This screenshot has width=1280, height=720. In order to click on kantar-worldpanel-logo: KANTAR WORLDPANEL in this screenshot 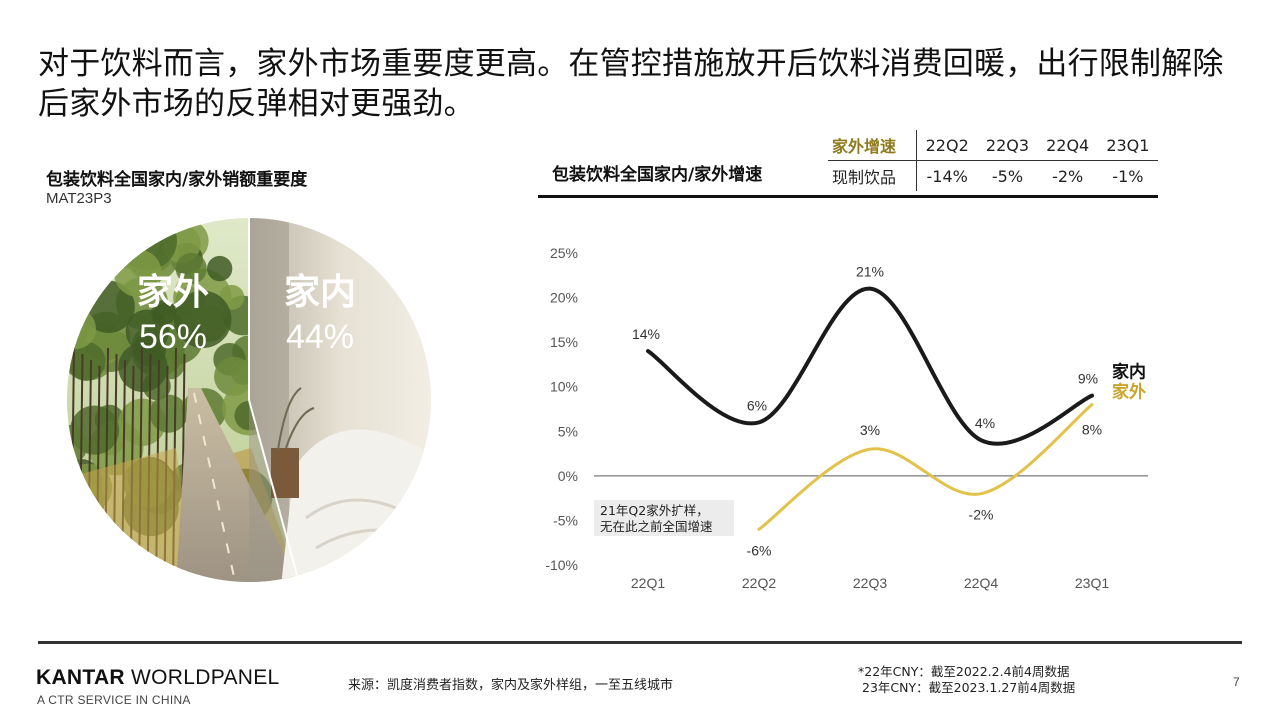, I will do `click(158, 678)`.